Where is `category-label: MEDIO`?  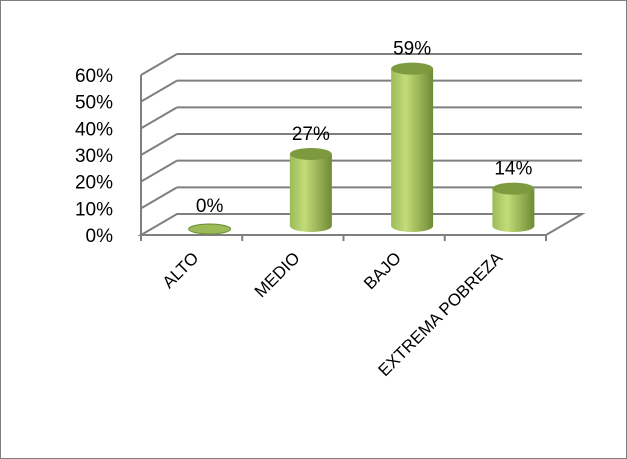 category-label: MEDIO is located at coordinates (277, 274).